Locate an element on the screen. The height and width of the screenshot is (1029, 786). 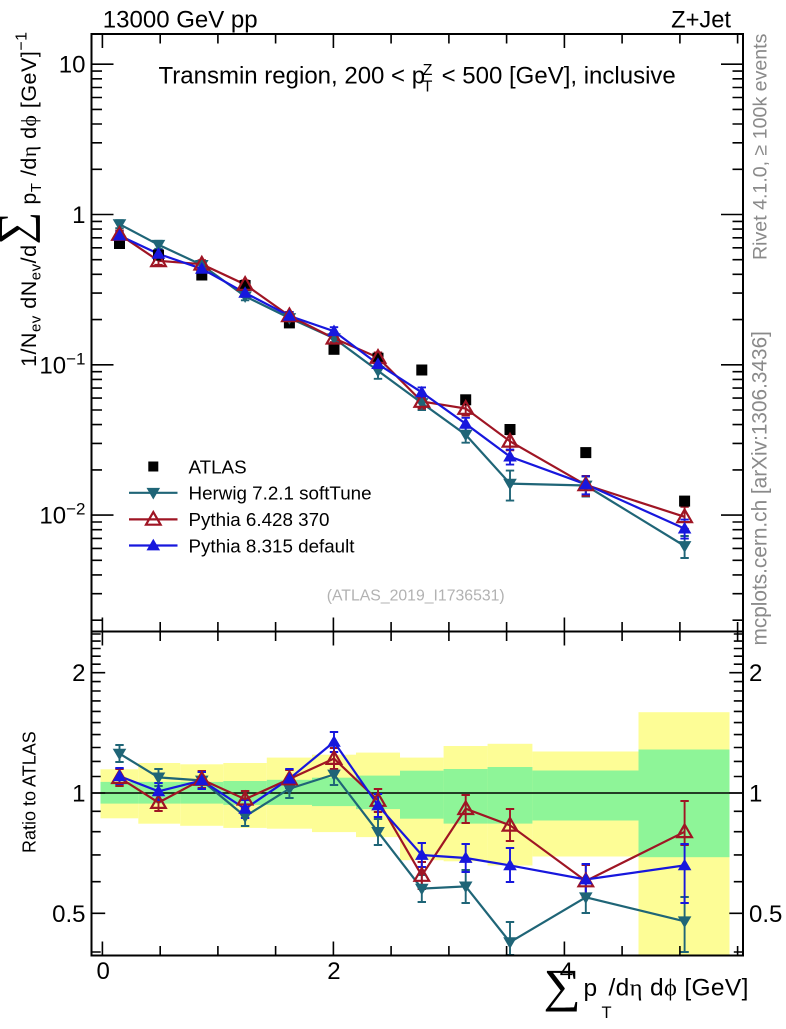
svg-text: Herwig 7.2.1 softTune is located at coordinates (280, 493).